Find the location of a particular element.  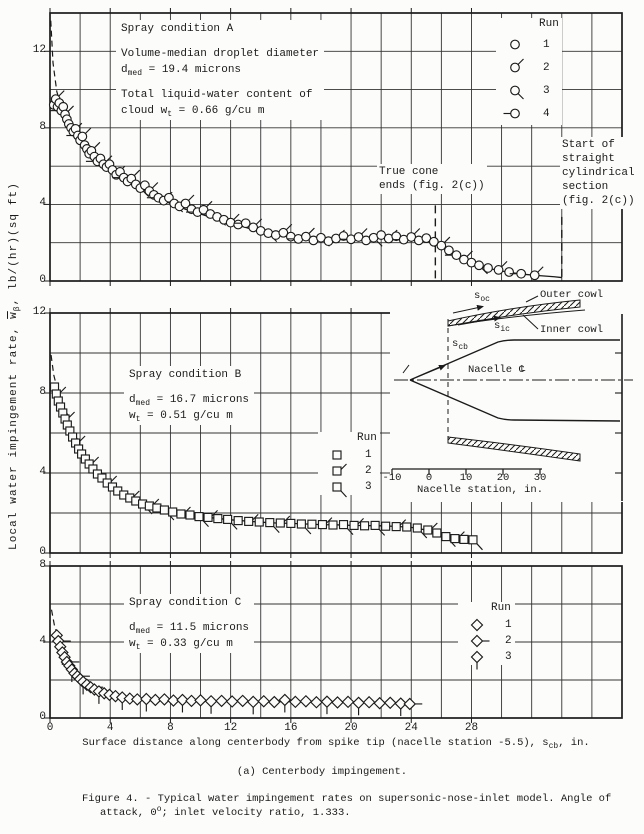

legend-run-a: Run 1 2 3 4 is located at coordinates (529, 71).